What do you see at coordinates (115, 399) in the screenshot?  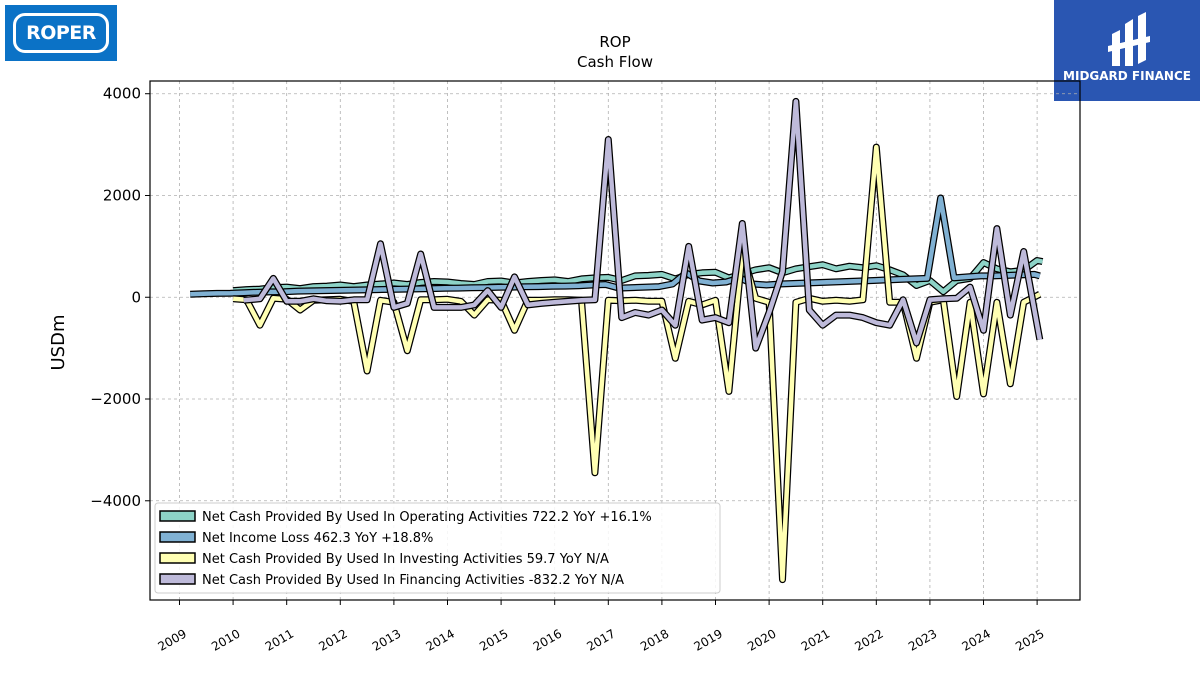 I see `y-tick-label: −2000` at bounding box center [115, 399].